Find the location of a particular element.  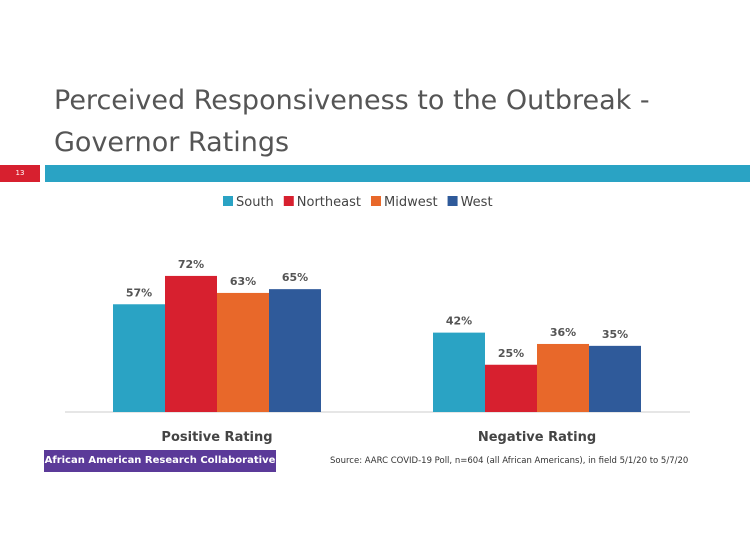

category-label: Positive Rating is located at coordinates (216, 437).